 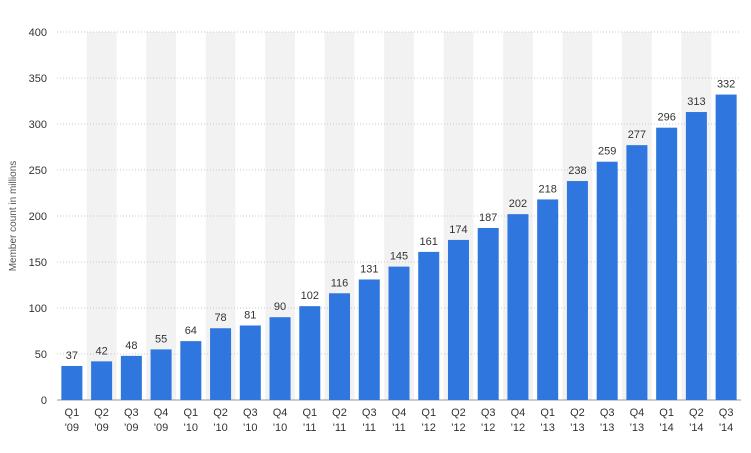 What do you see at coordinates (161, 339) in the screenshot?
I see `bar-value-label: 55` at bounding box center [161, 339].